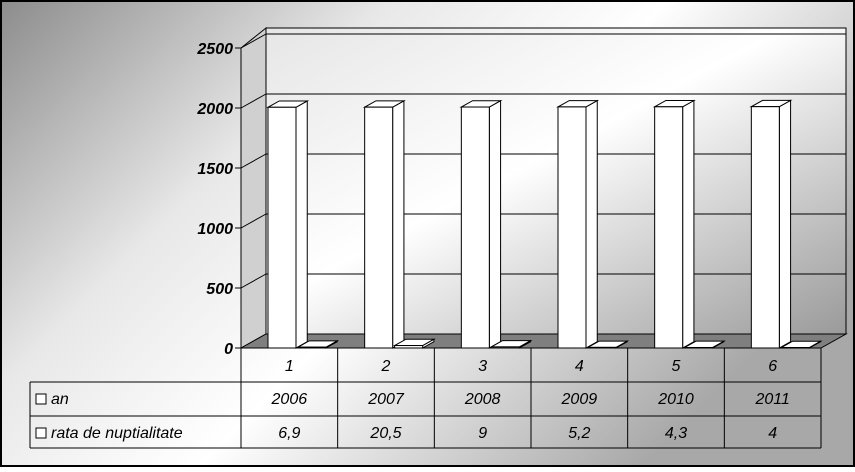 Image resolution: width=855 pixels, height=472 pixels. What do you see at coordinates (214, 49) in the screenshot?
I see `y-tick-label: 2500` at bounding box center [214, 49].